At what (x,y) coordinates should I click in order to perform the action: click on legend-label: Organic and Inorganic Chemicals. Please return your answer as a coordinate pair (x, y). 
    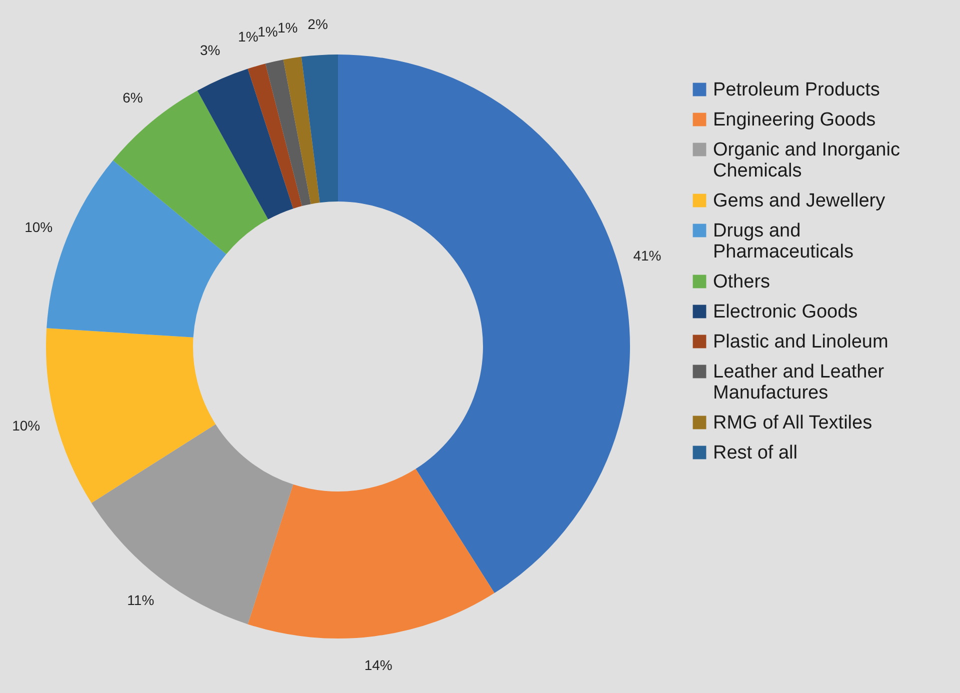
    Looking at the image, I should click on (806, 161).